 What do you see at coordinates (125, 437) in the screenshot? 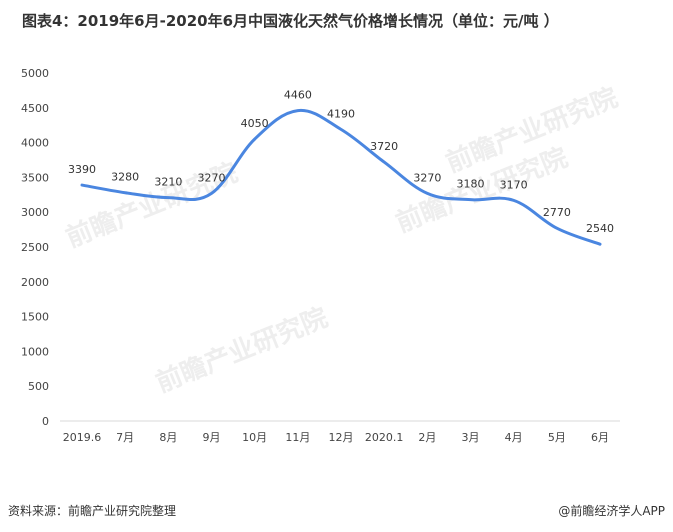
I see `x-tick-label: 7月` at bounding box center [125, 437].